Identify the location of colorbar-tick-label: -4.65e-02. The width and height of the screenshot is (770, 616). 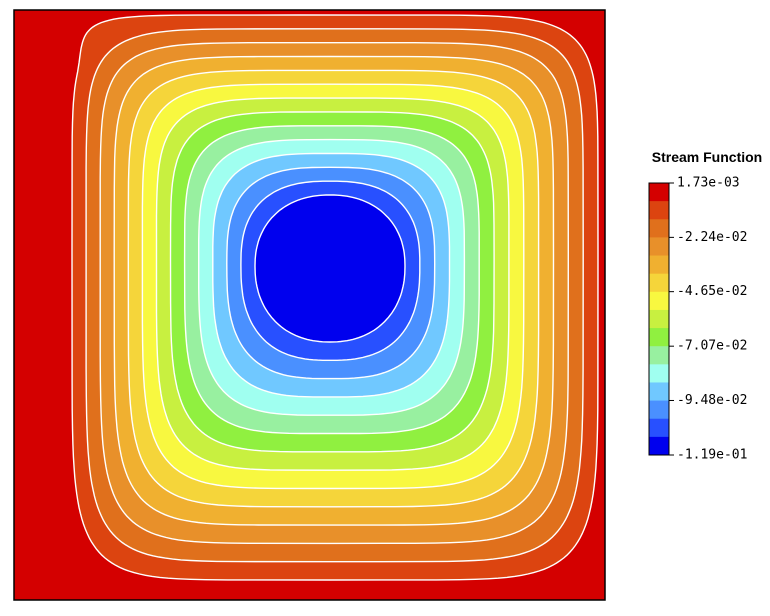
(712, 291).